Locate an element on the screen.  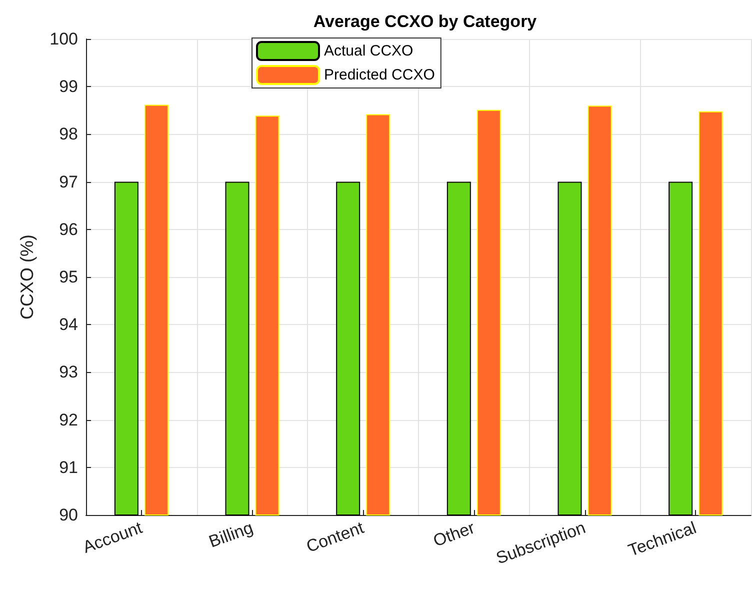
y-tick-label: 97 is located at coordinates (68, 182).